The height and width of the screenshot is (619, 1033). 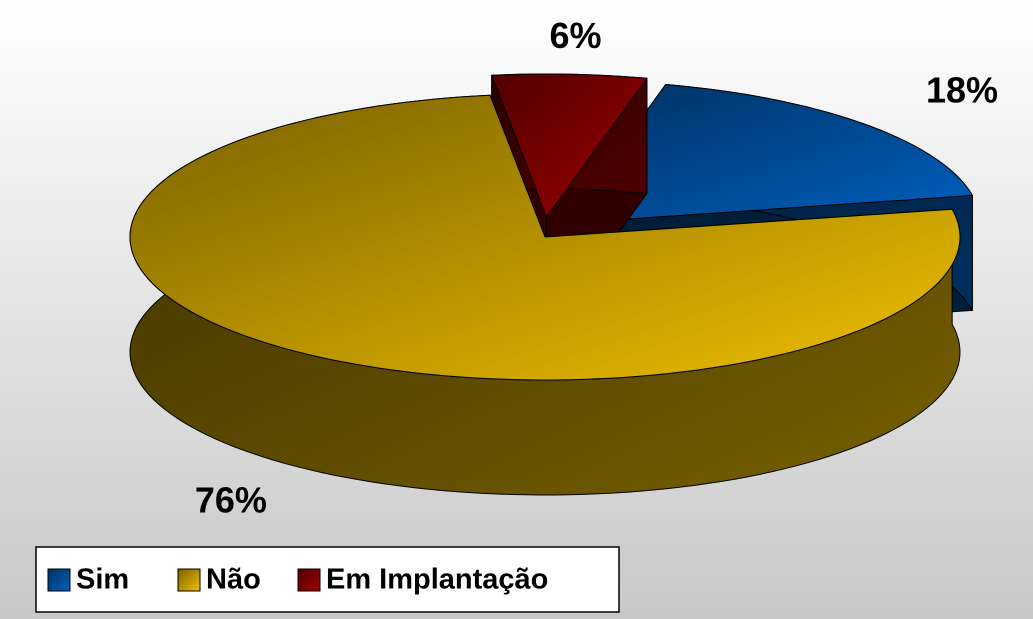 I want to click on data-label: 6%, so click(x=575, y=35).